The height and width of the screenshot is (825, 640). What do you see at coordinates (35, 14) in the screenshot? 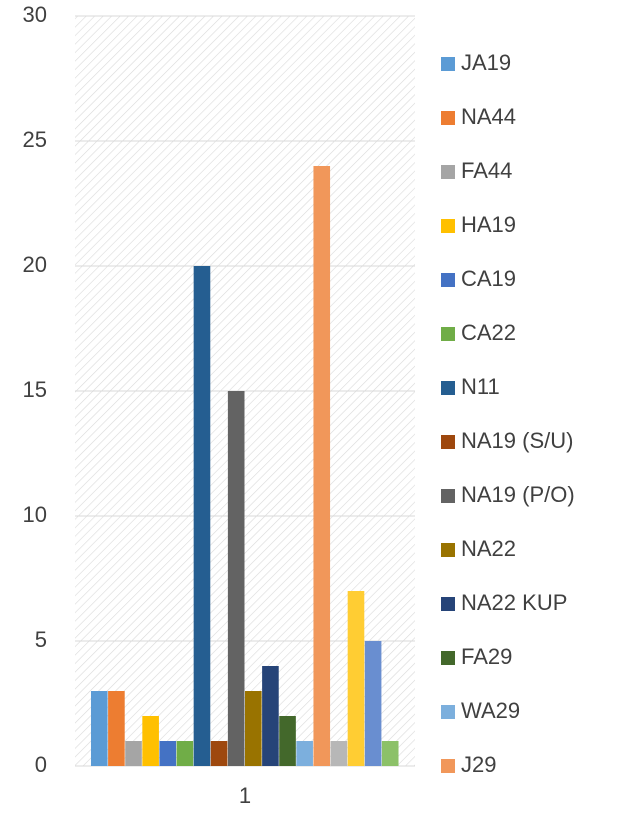
I see `y-tick-label: 30` at bounding box center [35, 14].